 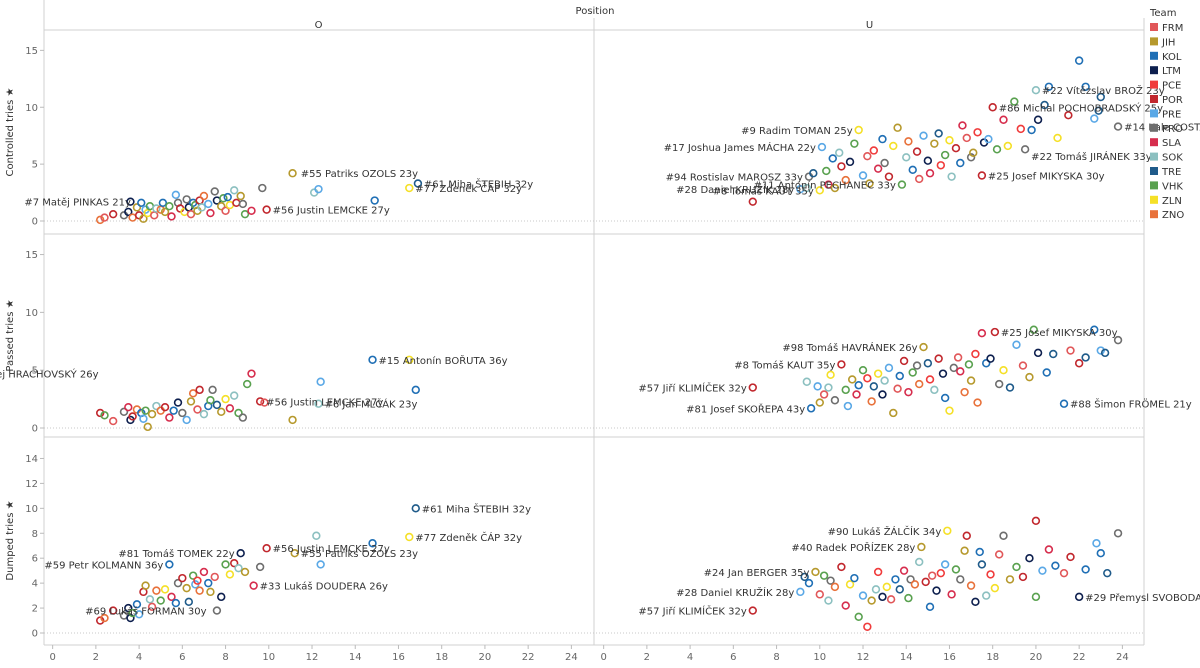 What do you see at coordinates (52, 657) in the screenshot?
I see `x-tick-label: 0` at bounding box center [52, 657].